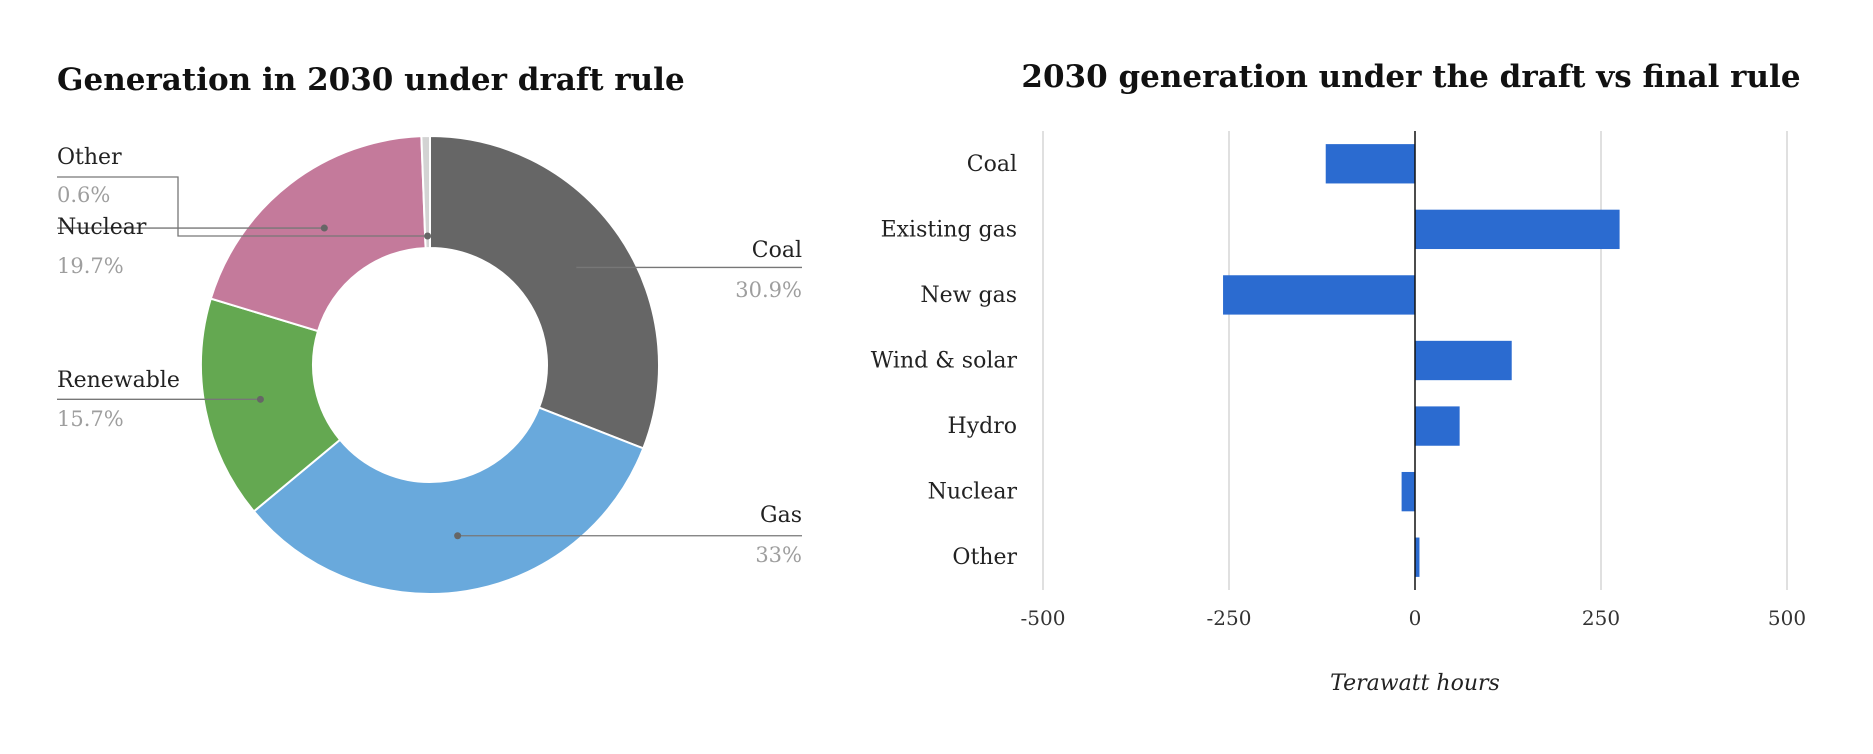 The height and width of the screenshot is (754, 1873). What do you see at coordinates (324, 228) in the screenshot?
I see `leader-dot-nuclear` at bounding box center [324, 228].